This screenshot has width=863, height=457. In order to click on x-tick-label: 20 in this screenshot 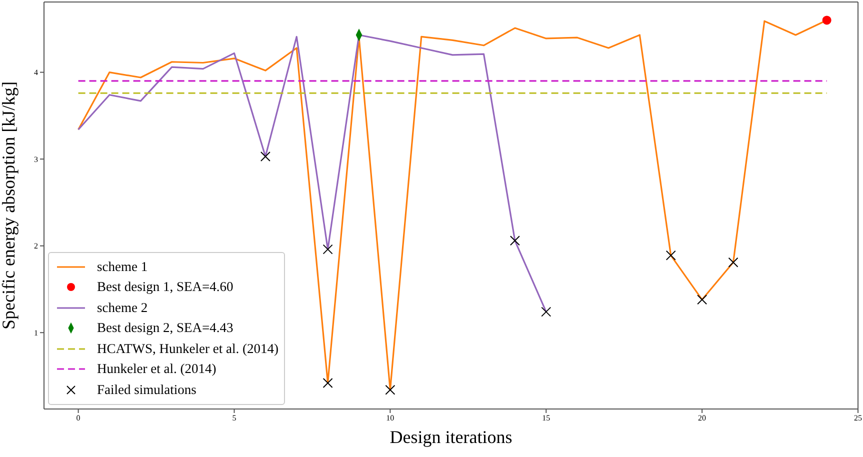, I will do `click(702, 418)`.